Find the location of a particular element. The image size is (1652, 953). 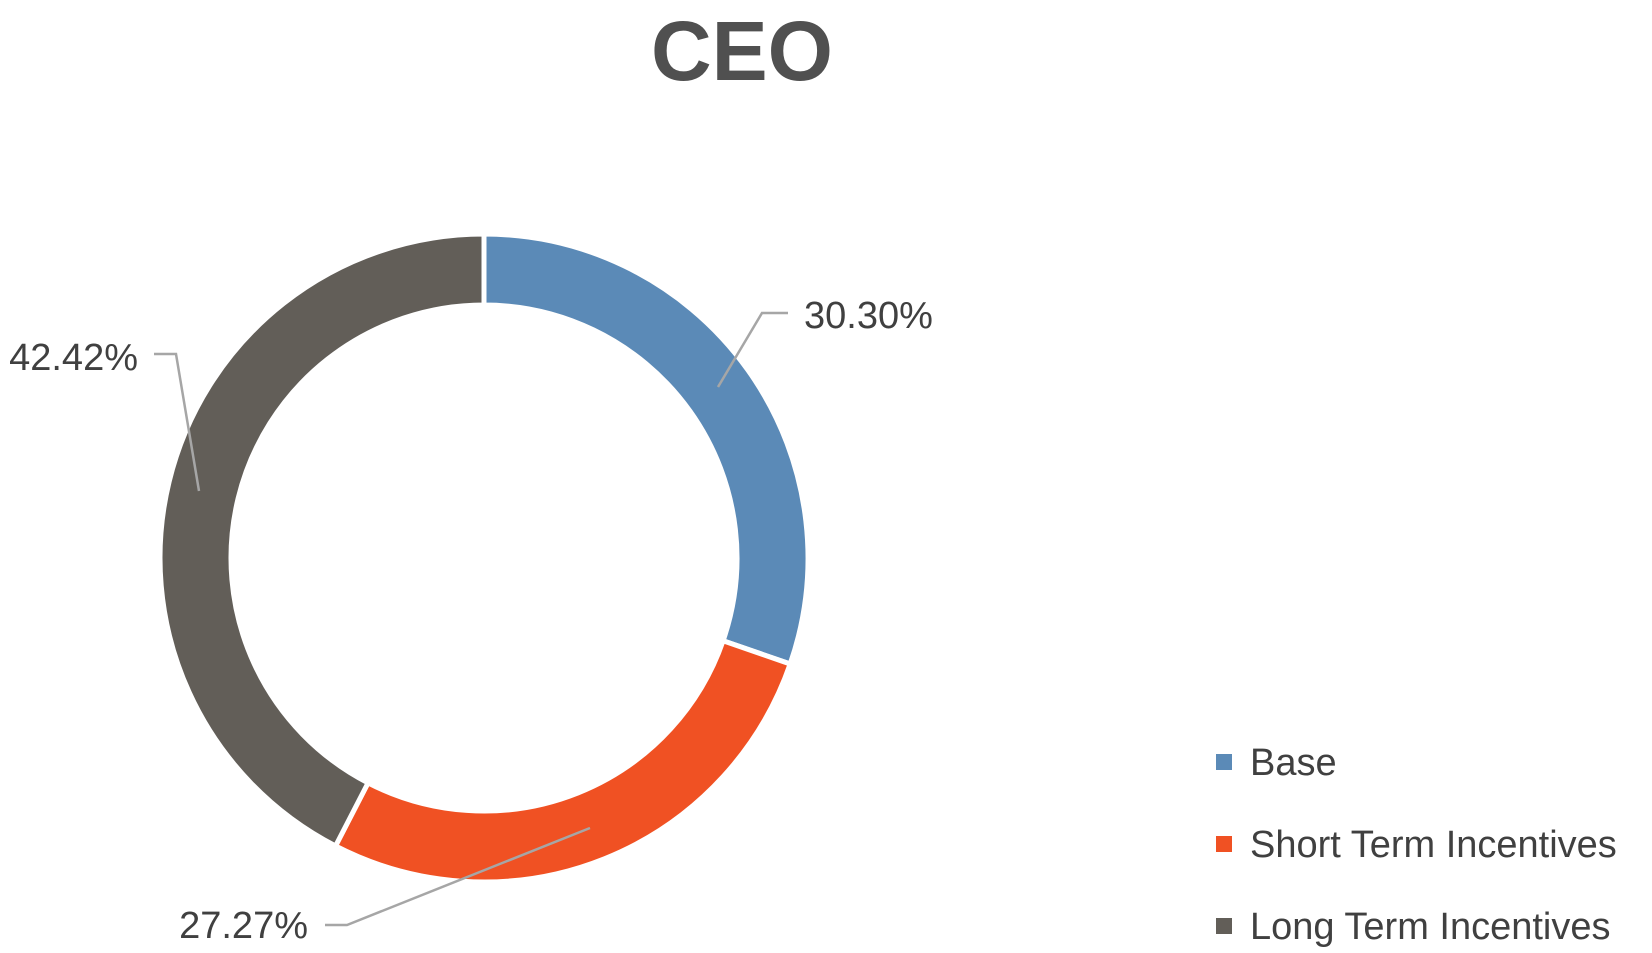

data-label-base: 30.30% is located at coordinates (868, 316).